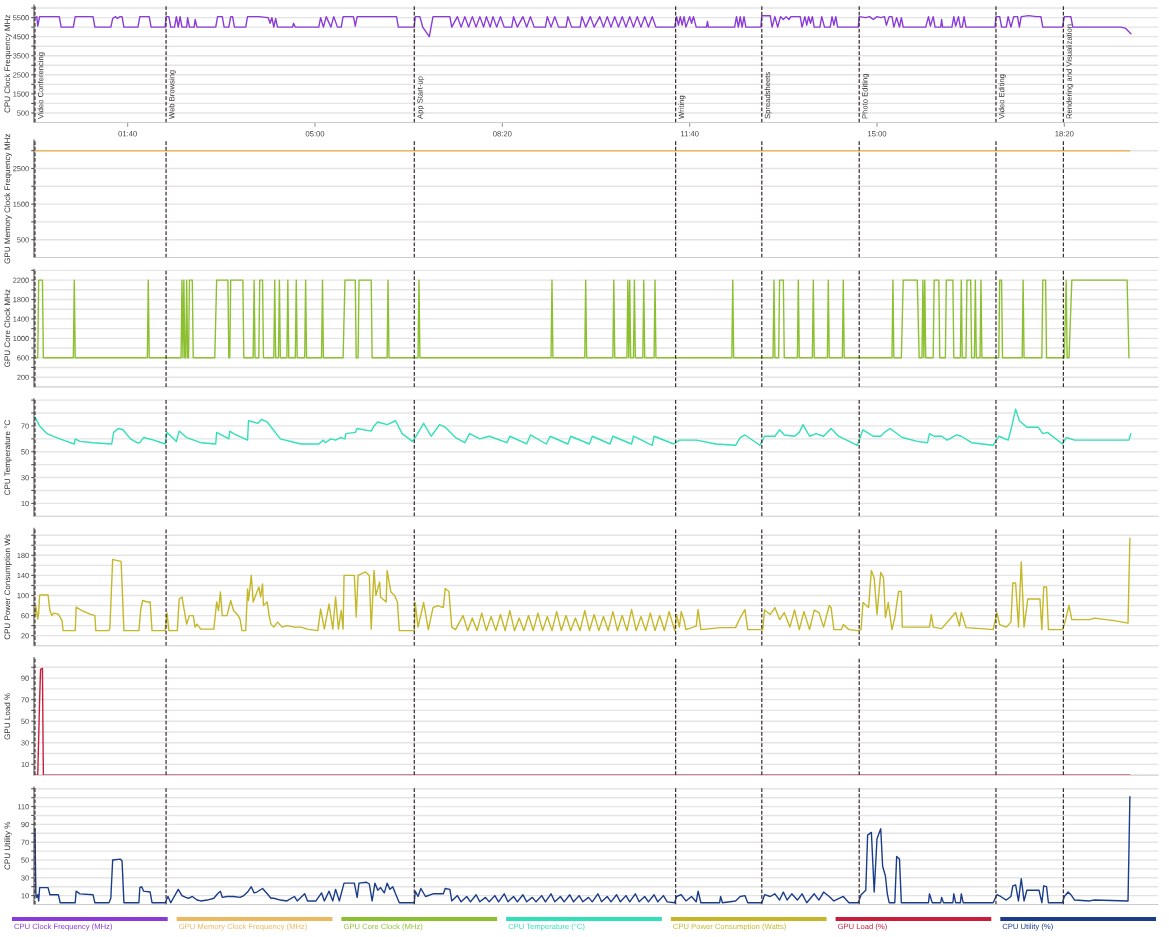 The image size is (1169, 937). Describe the element at coordinates (8, 63) in the screenshot. I see `y-axis-title: CPU Clock Frequency MHz` at that location.